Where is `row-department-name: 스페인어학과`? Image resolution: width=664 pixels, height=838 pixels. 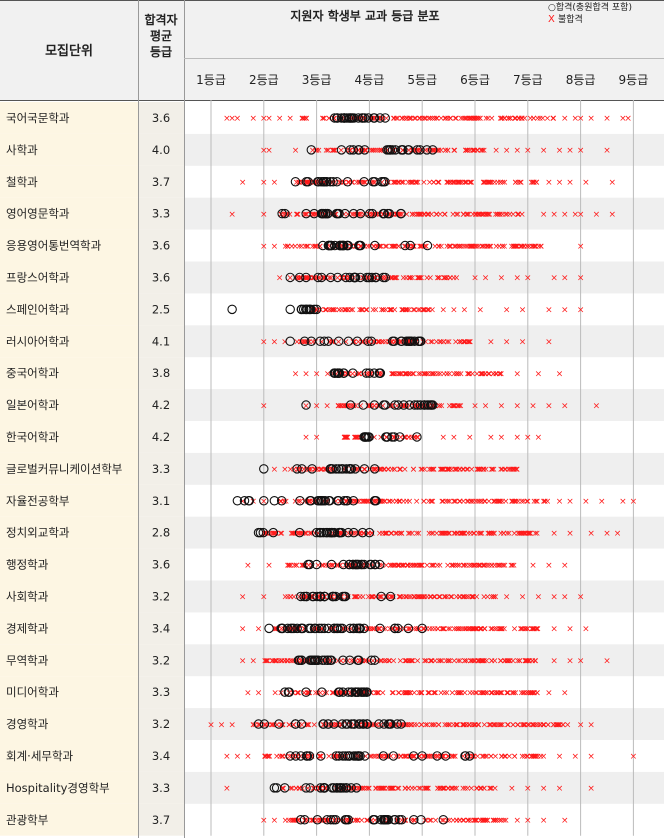
row-department-name: 스페인어학과 is located at coordinates (38, 309).